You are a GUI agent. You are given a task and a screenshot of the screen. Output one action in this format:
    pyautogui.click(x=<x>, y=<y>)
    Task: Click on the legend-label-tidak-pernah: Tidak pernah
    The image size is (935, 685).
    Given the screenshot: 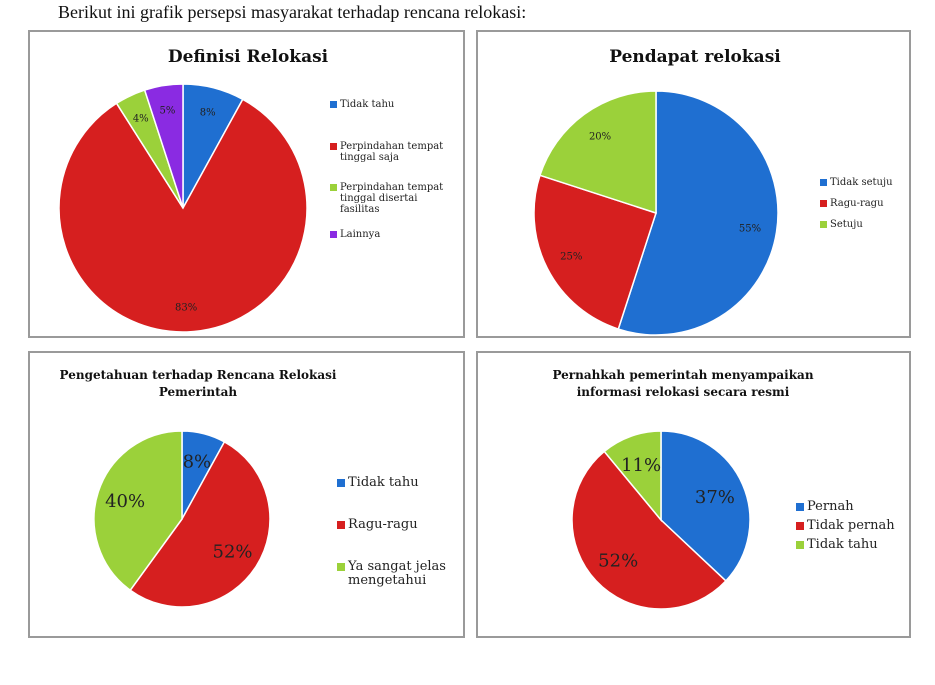 What is the action you would take?
    pyautogui.click(x=851, y=525)
    